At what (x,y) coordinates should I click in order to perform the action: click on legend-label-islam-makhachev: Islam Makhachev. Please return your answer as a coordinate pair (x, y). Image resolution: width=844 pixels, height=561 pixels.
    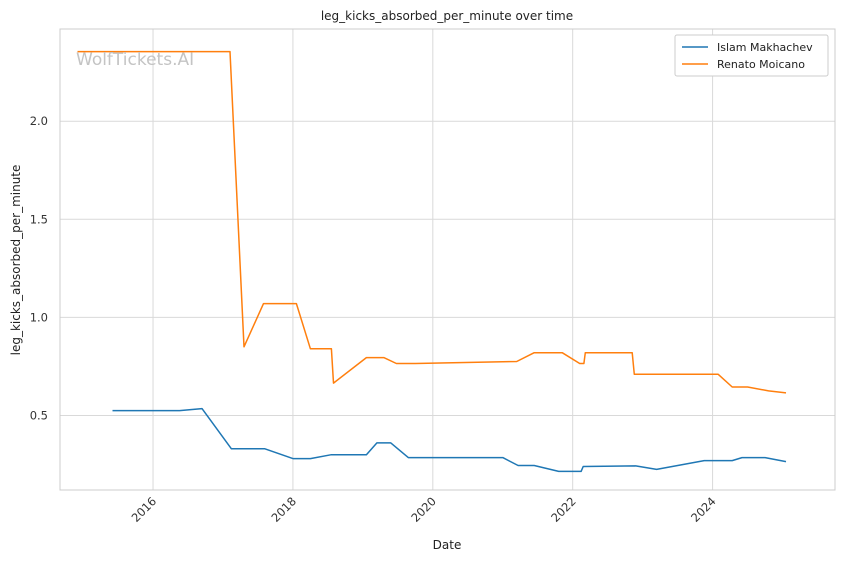
    Looking at the image, I should click on (765, 47).